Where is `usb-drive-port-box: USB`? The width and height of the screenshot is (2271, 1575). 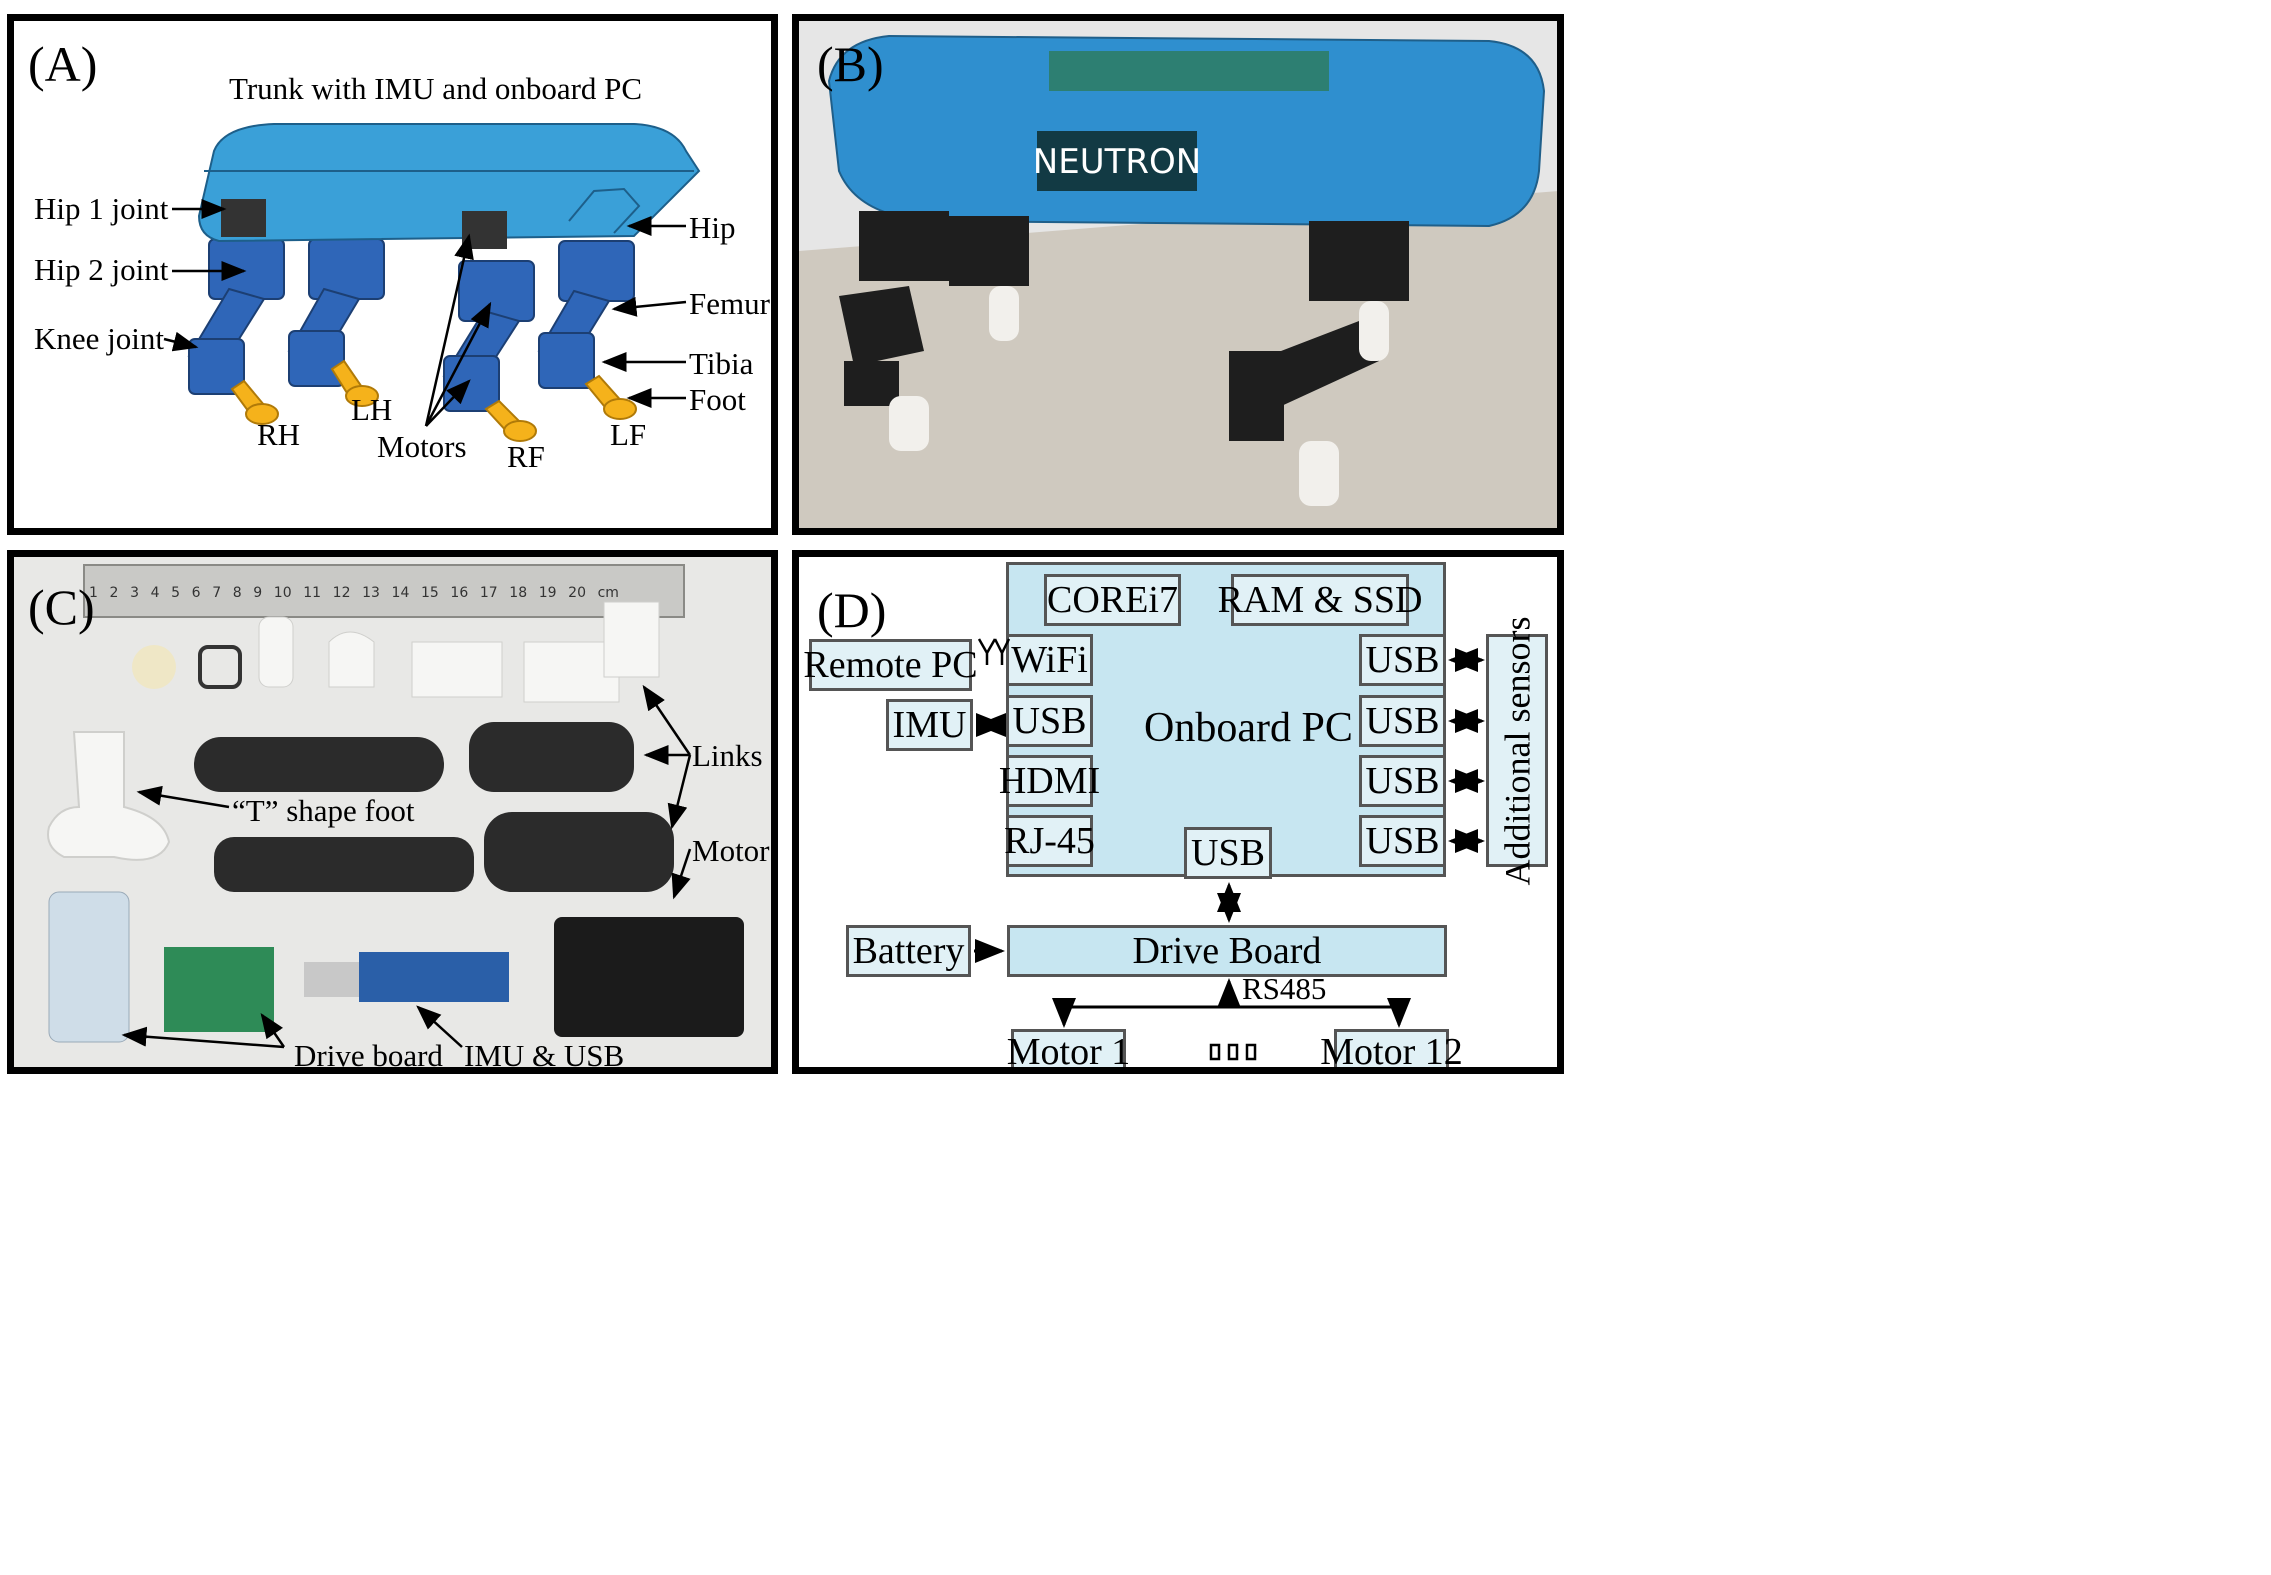
usb-drive-port-box: USB is located at coordinates (1228, 853).